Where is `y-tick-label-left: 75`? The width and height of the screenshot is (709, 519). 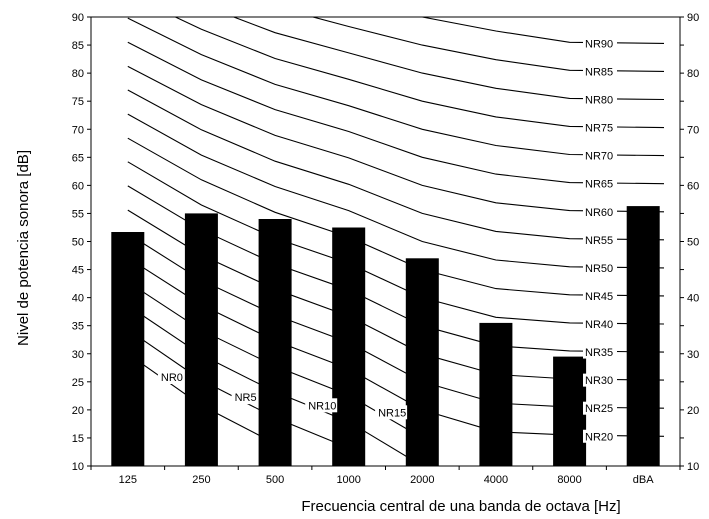 y-tick-label-left: 75 is located at coordinates (78, 102).